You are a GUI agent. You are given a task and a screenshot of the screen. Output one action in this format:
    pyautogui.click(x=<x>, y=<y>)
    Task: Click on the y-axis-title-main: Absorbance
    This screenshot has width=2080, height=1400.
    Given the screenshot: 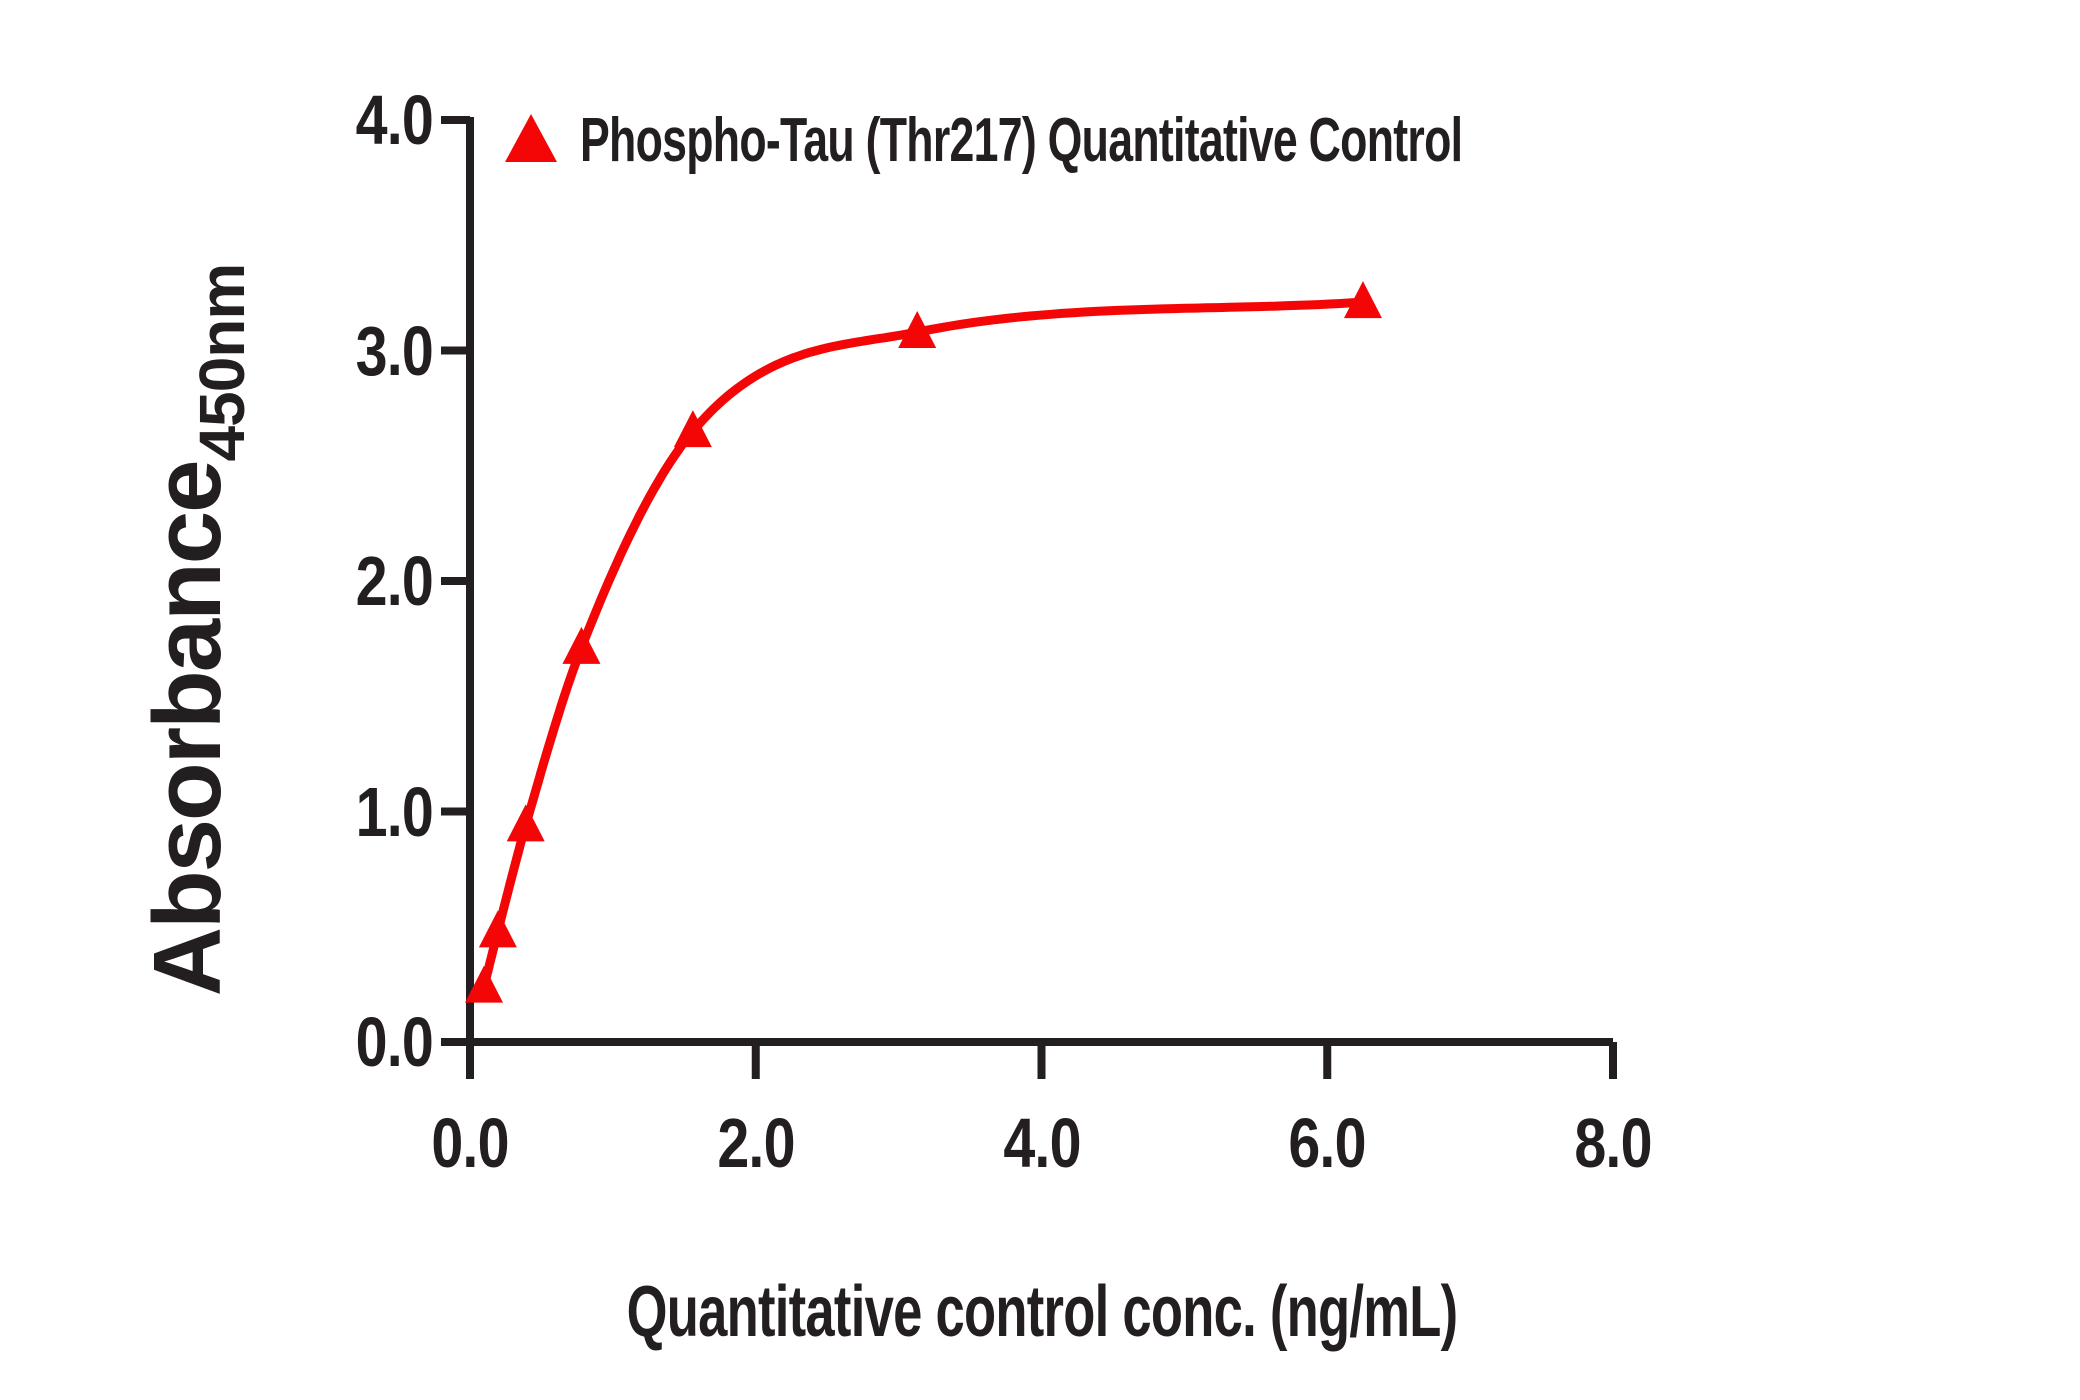 What is the action you would take?
    pyautogui.click(x=187, y=729)
    